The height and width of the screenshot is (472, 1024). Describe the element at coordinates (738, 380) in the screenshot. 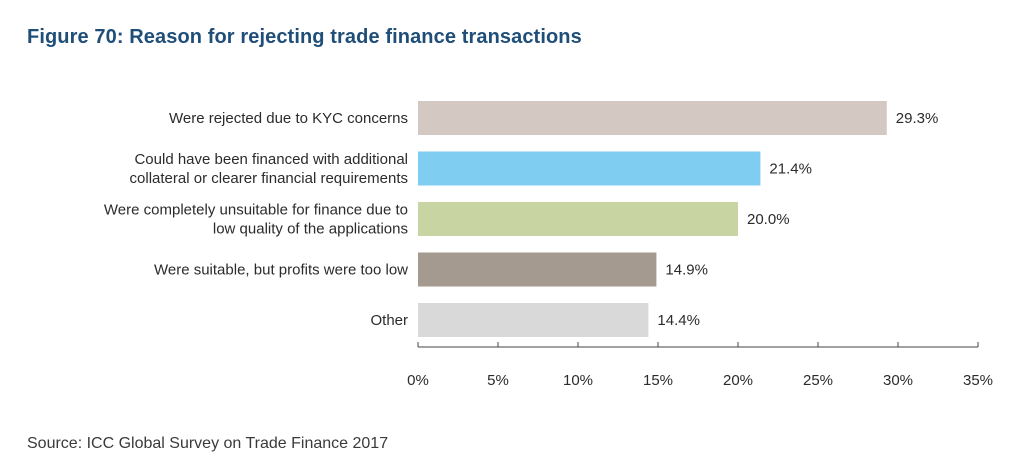

I see `x-tick-label: 20%` at that location.